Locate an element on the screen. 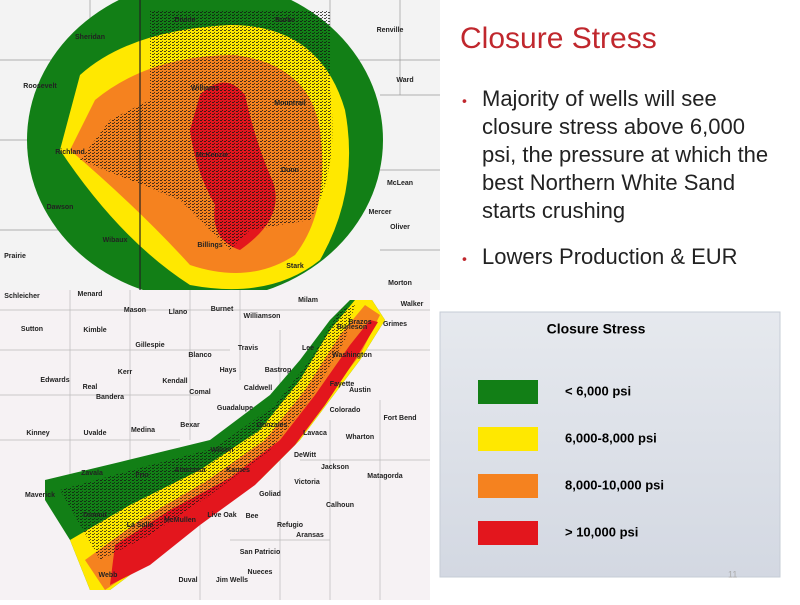 The height and width of the screenshot is (605, 800). county-label: Wharton is located at coordinates (360, 437).